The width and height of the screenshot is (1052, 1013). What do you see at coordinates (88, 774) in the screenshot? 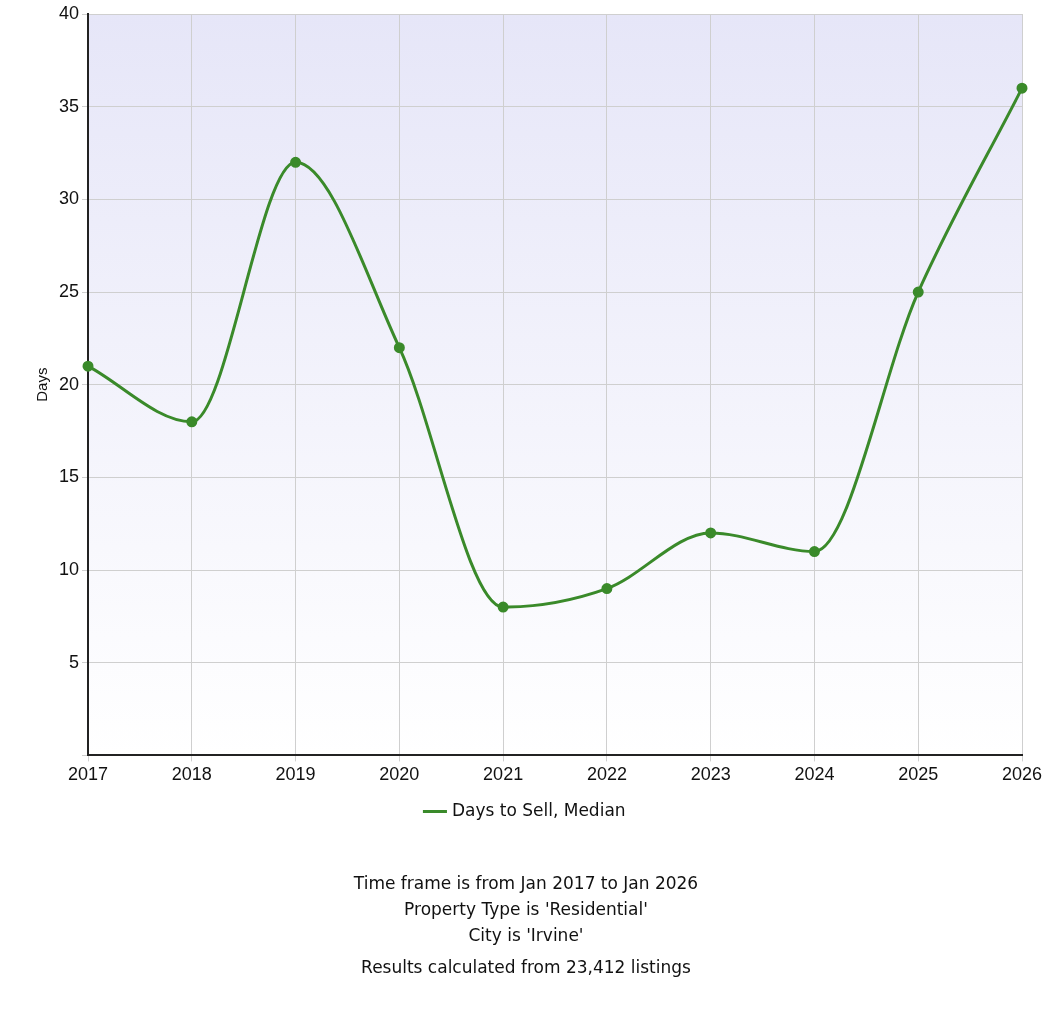
I see `x-tick-label: 2017` at bounding box center [88, 774].